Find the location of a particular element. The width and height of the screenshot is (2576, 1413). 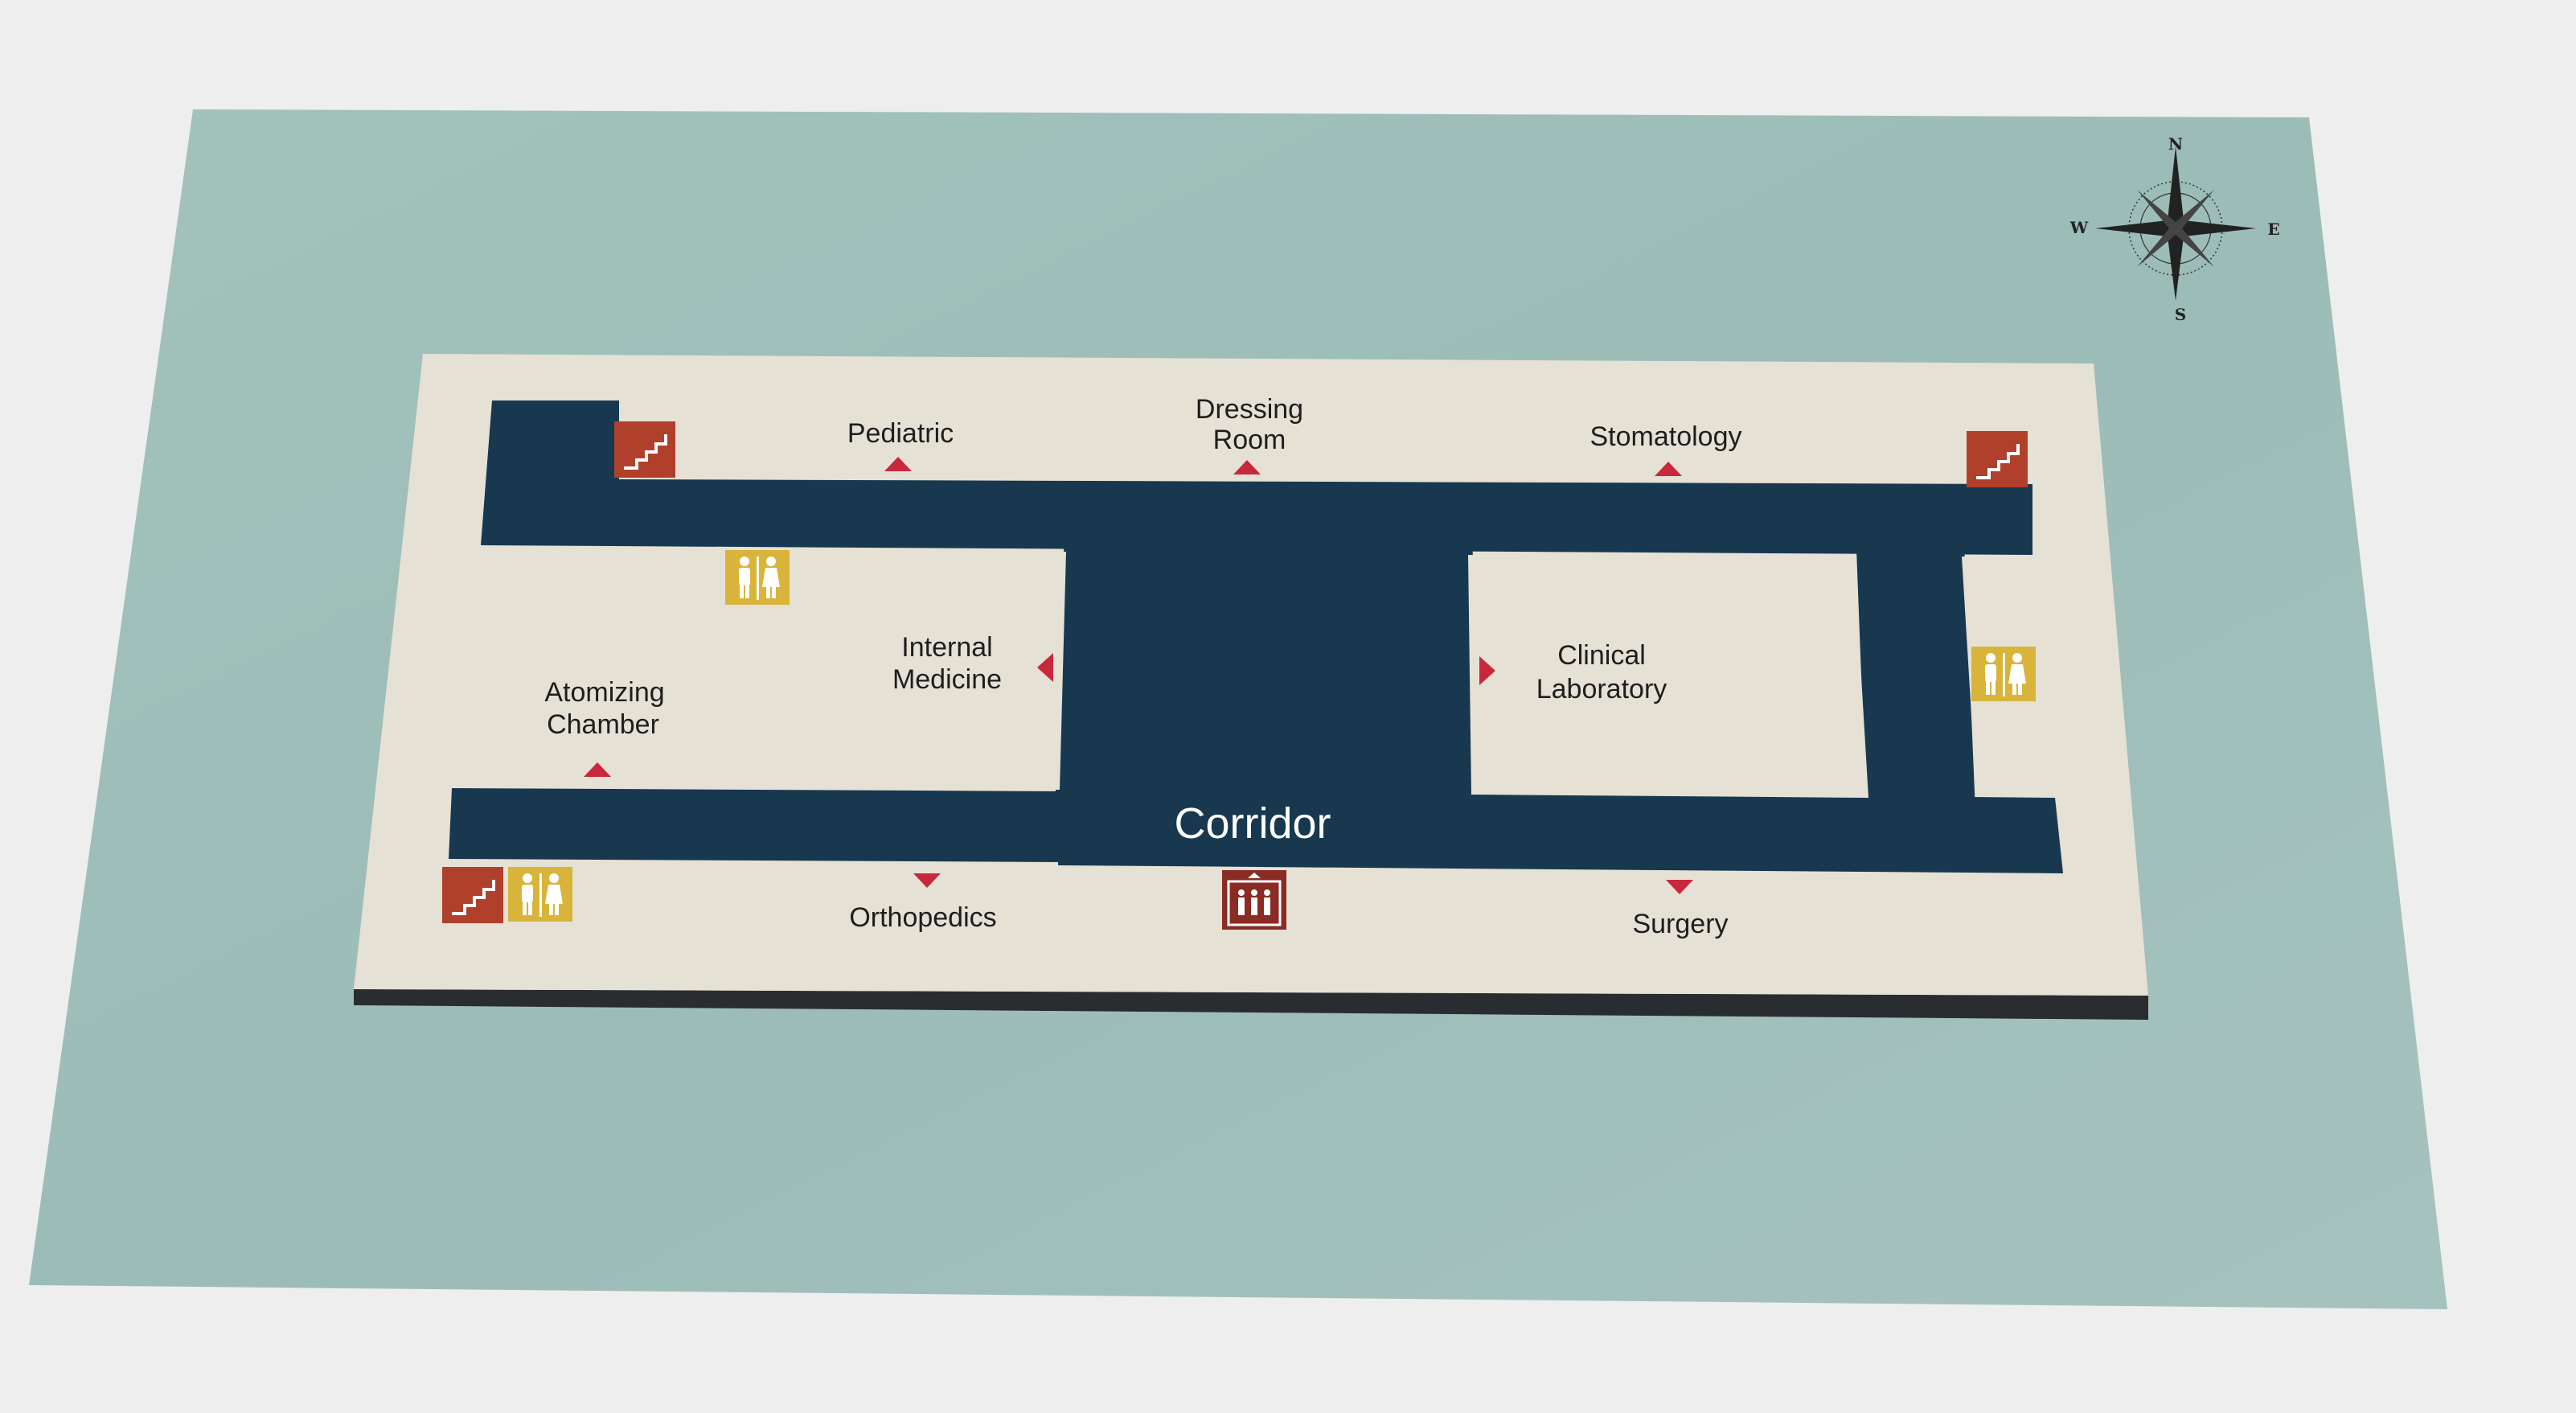

room-block-clinical-laboratory is located at coordinates (1668, 677).